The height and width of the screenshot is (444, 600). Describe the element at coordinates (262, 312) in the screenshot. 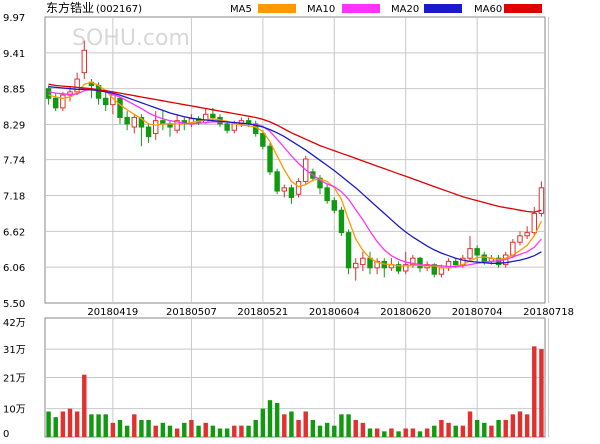

I see `date-tick-label: 20180521` at that location.